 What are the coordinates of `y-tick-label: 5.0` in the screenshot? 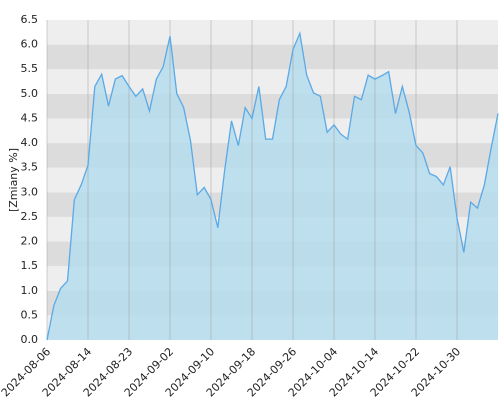 It's located at (30, 93).